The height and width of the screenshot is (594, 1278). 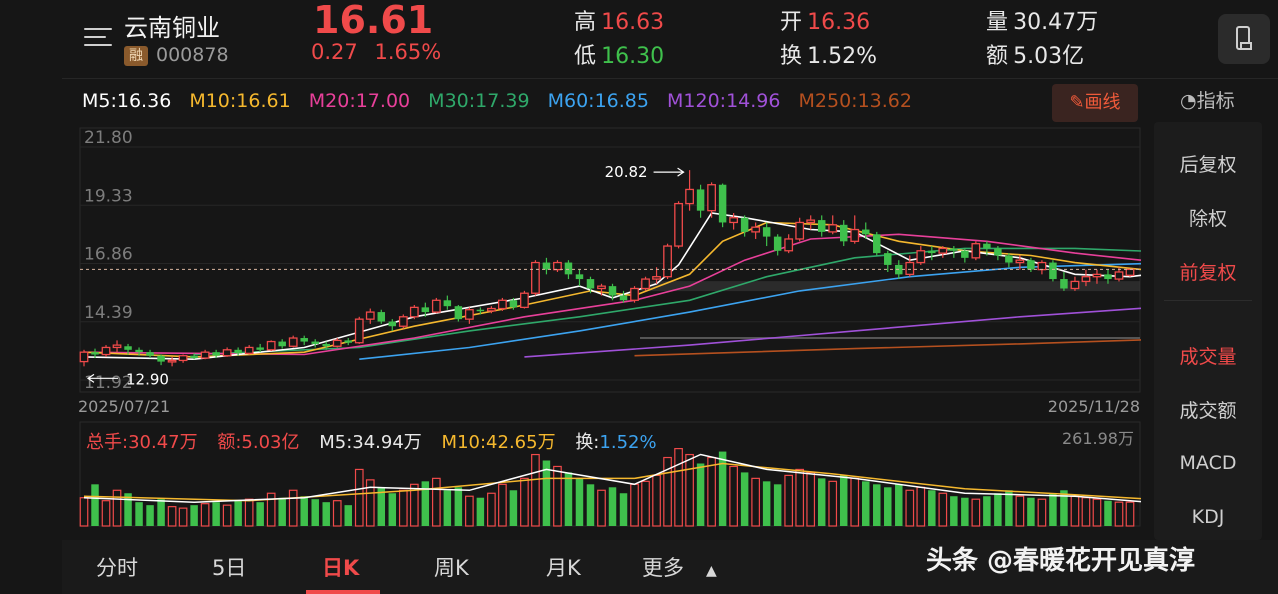 I want to click on volume-ma-line-m10, so click(x=612, y=482).